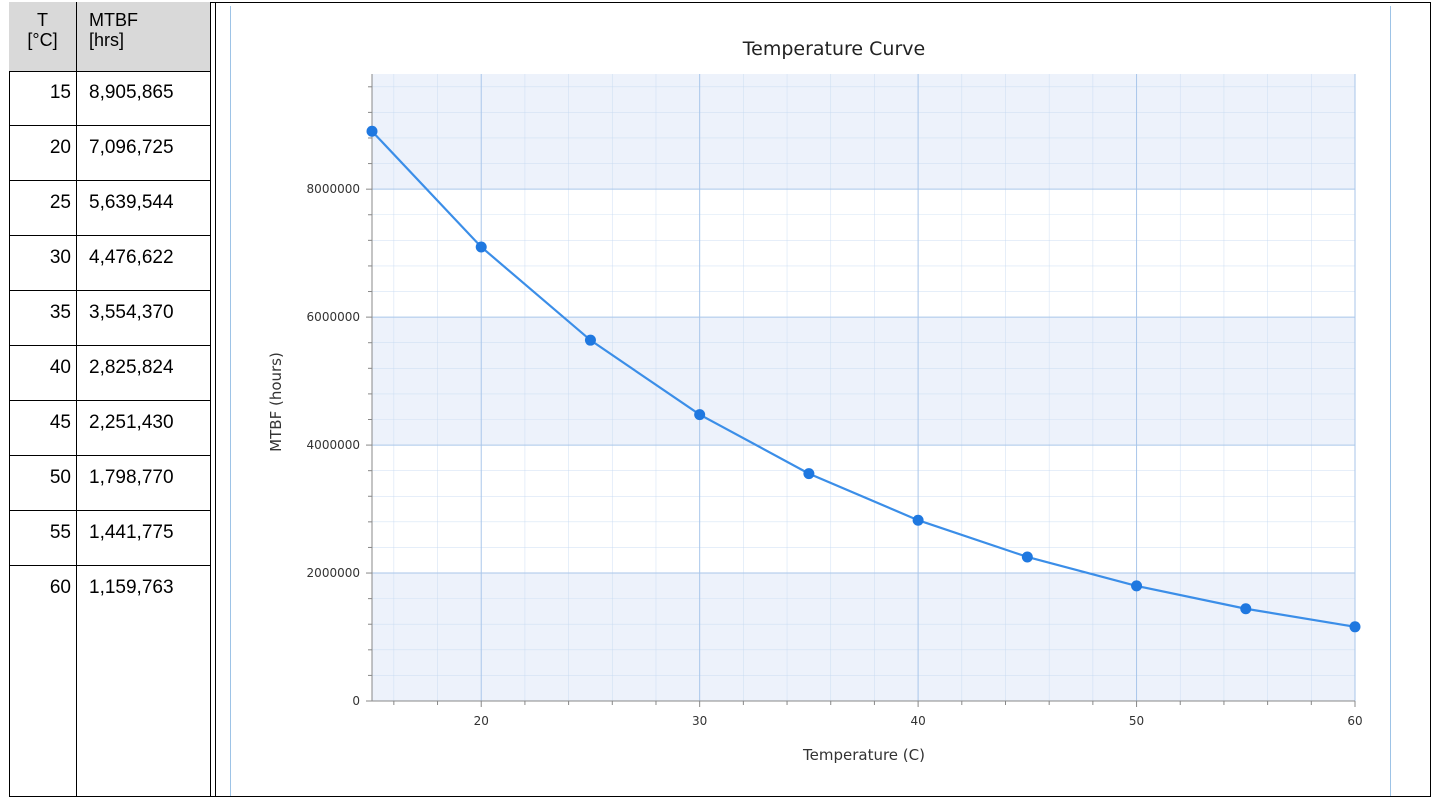 The width and height of the screenshot is (1435, 797). I want to click on table-column-divider, so click(76, 399).